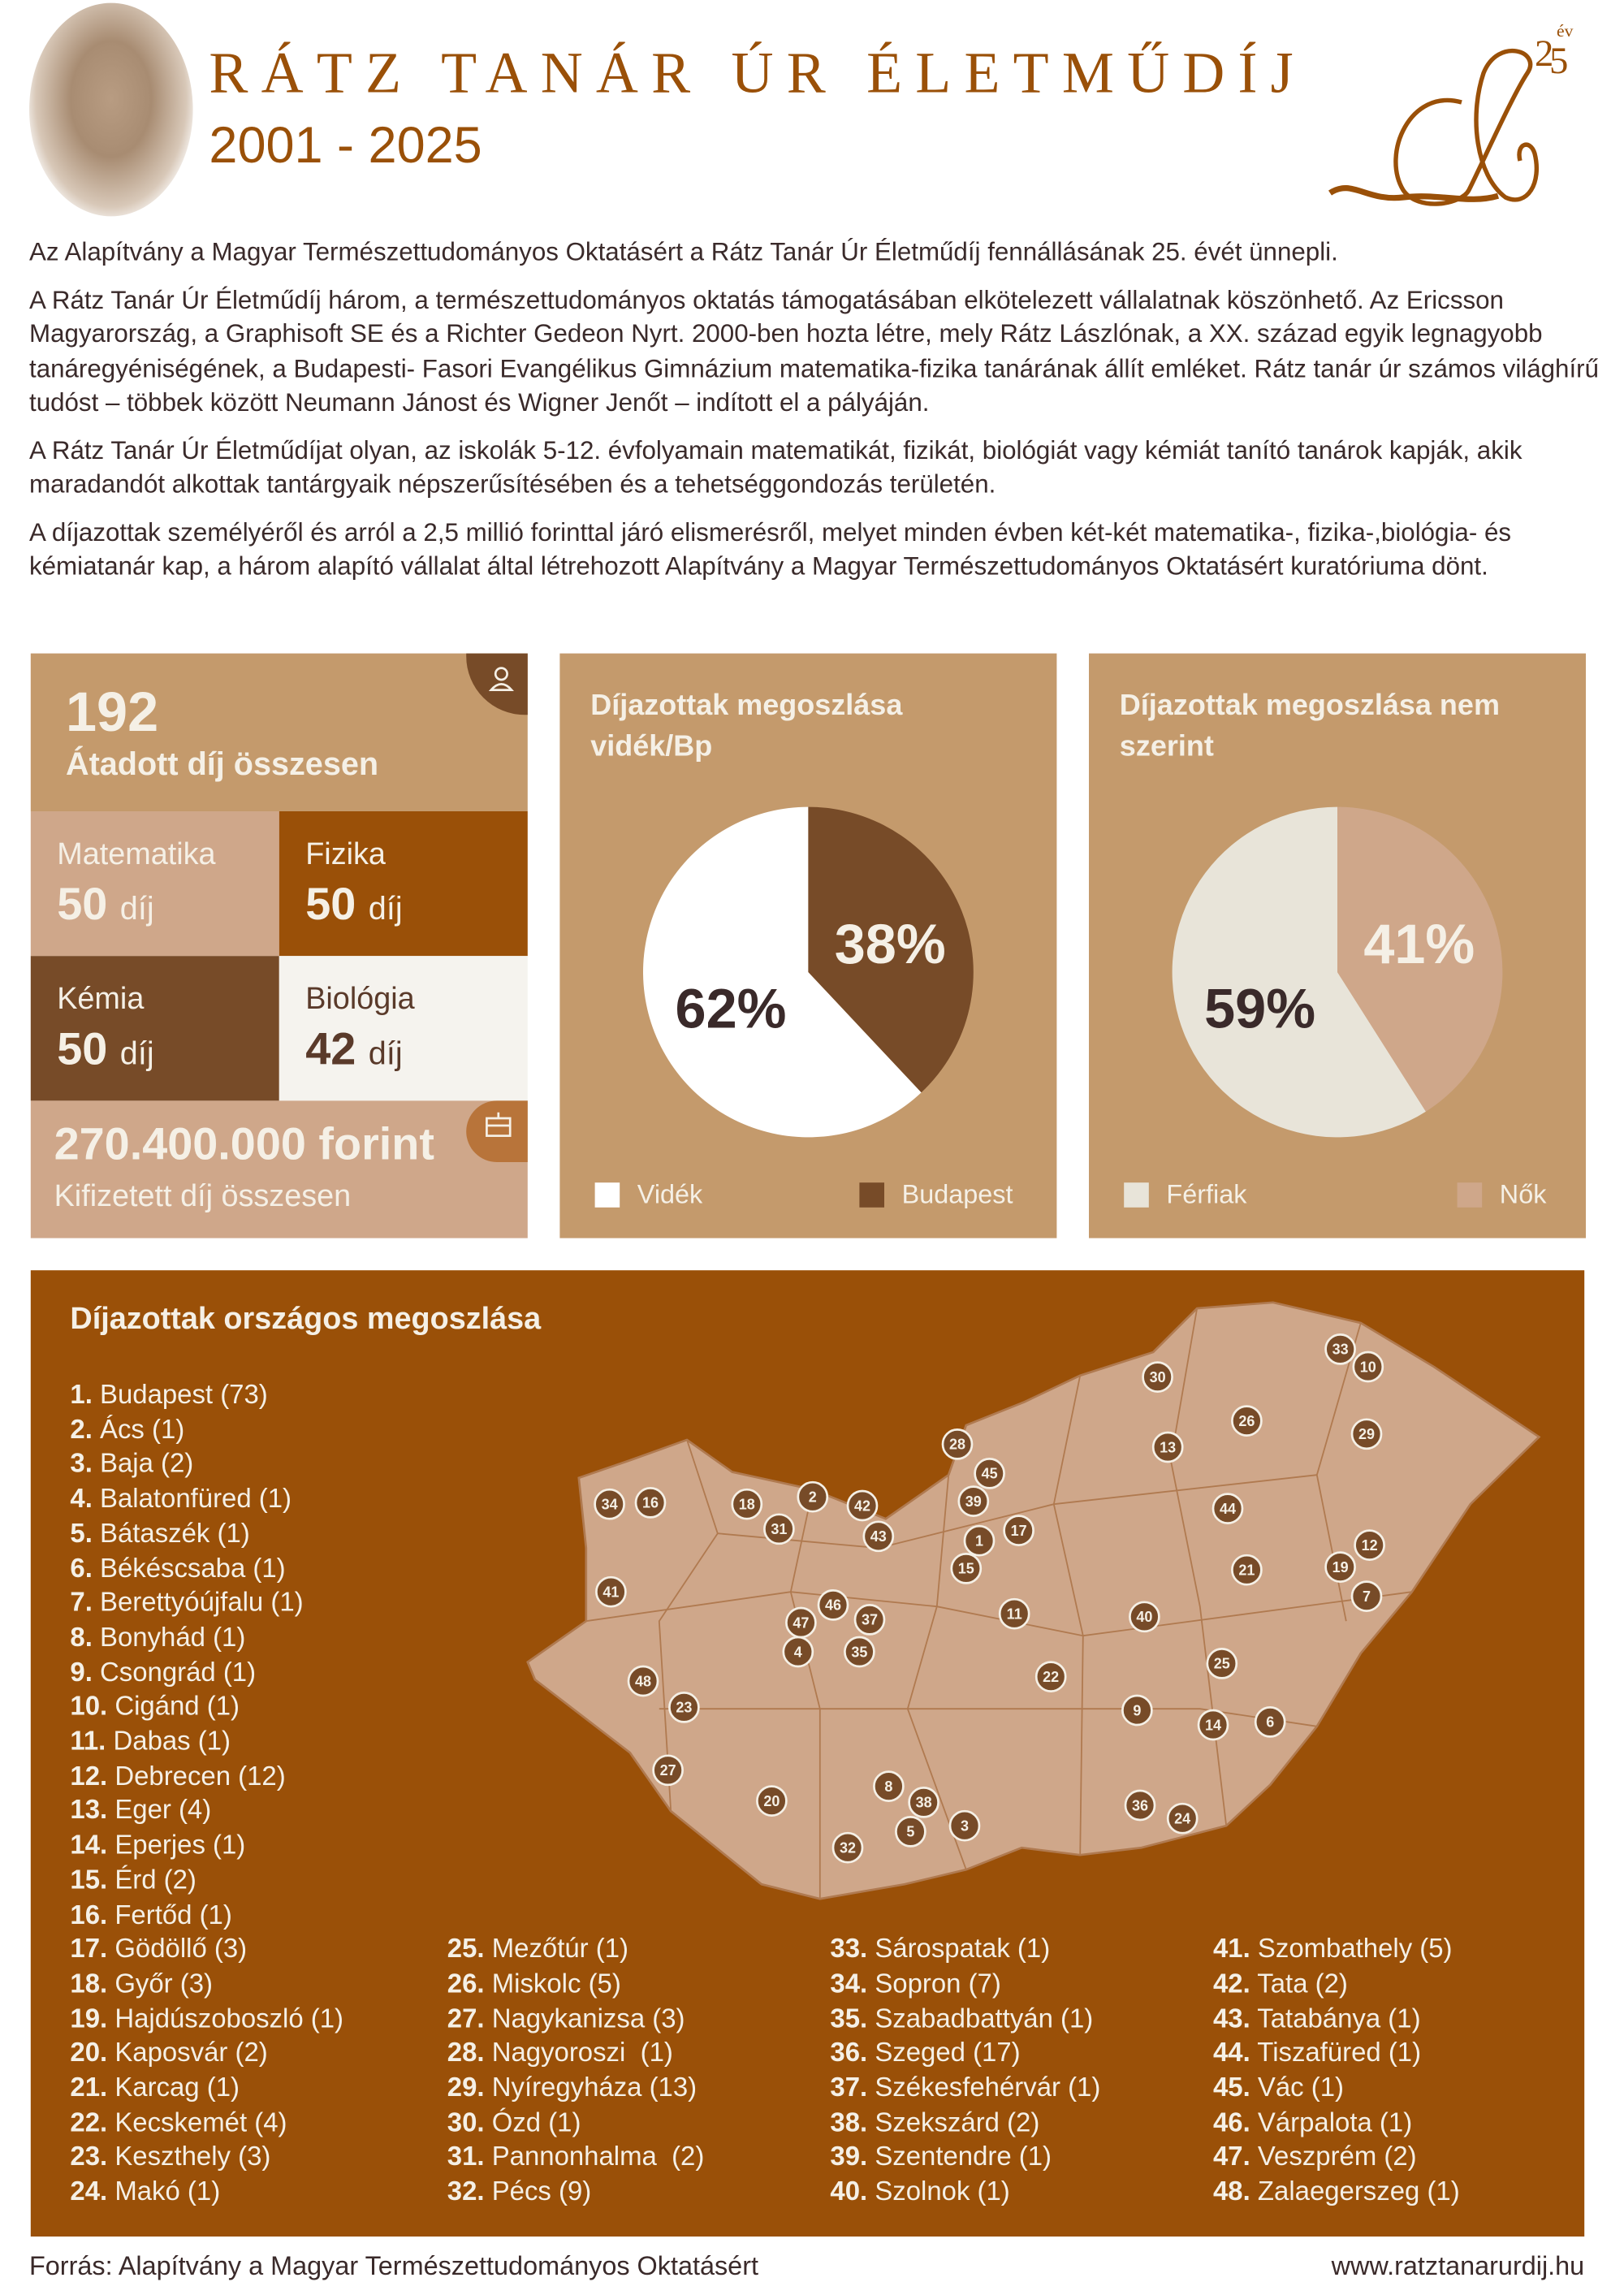  I want to click on map-marker: 41, so click(611, 1591).